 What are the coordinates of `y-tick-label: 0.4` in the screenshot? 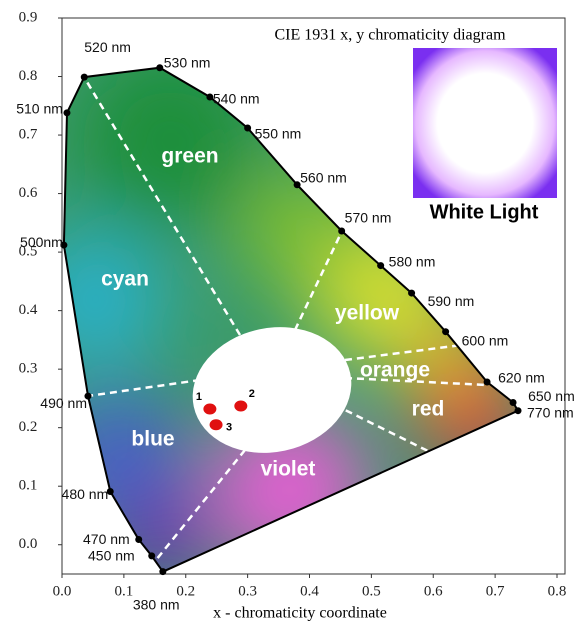 It's located at (28, 310).